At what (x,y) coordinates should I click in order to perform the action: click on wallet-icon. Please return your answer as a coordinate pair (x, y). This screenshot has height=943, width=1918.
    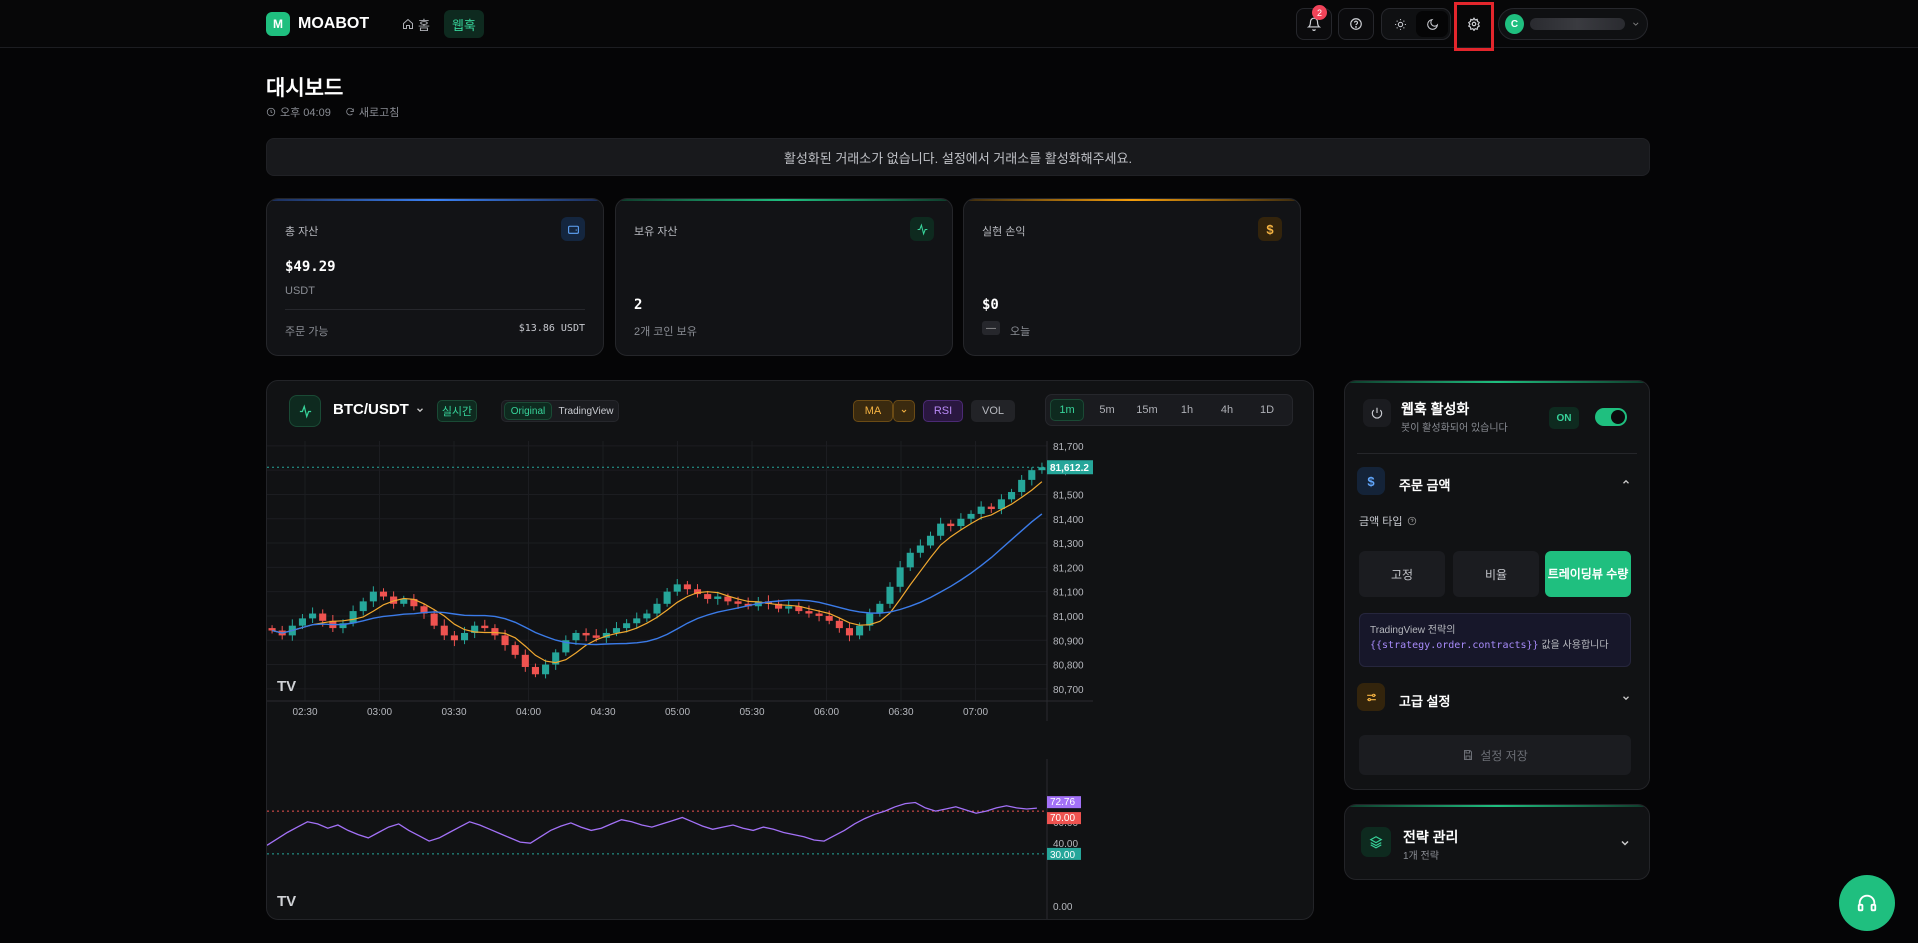
    Looking at the image, I should click on (573, 229).